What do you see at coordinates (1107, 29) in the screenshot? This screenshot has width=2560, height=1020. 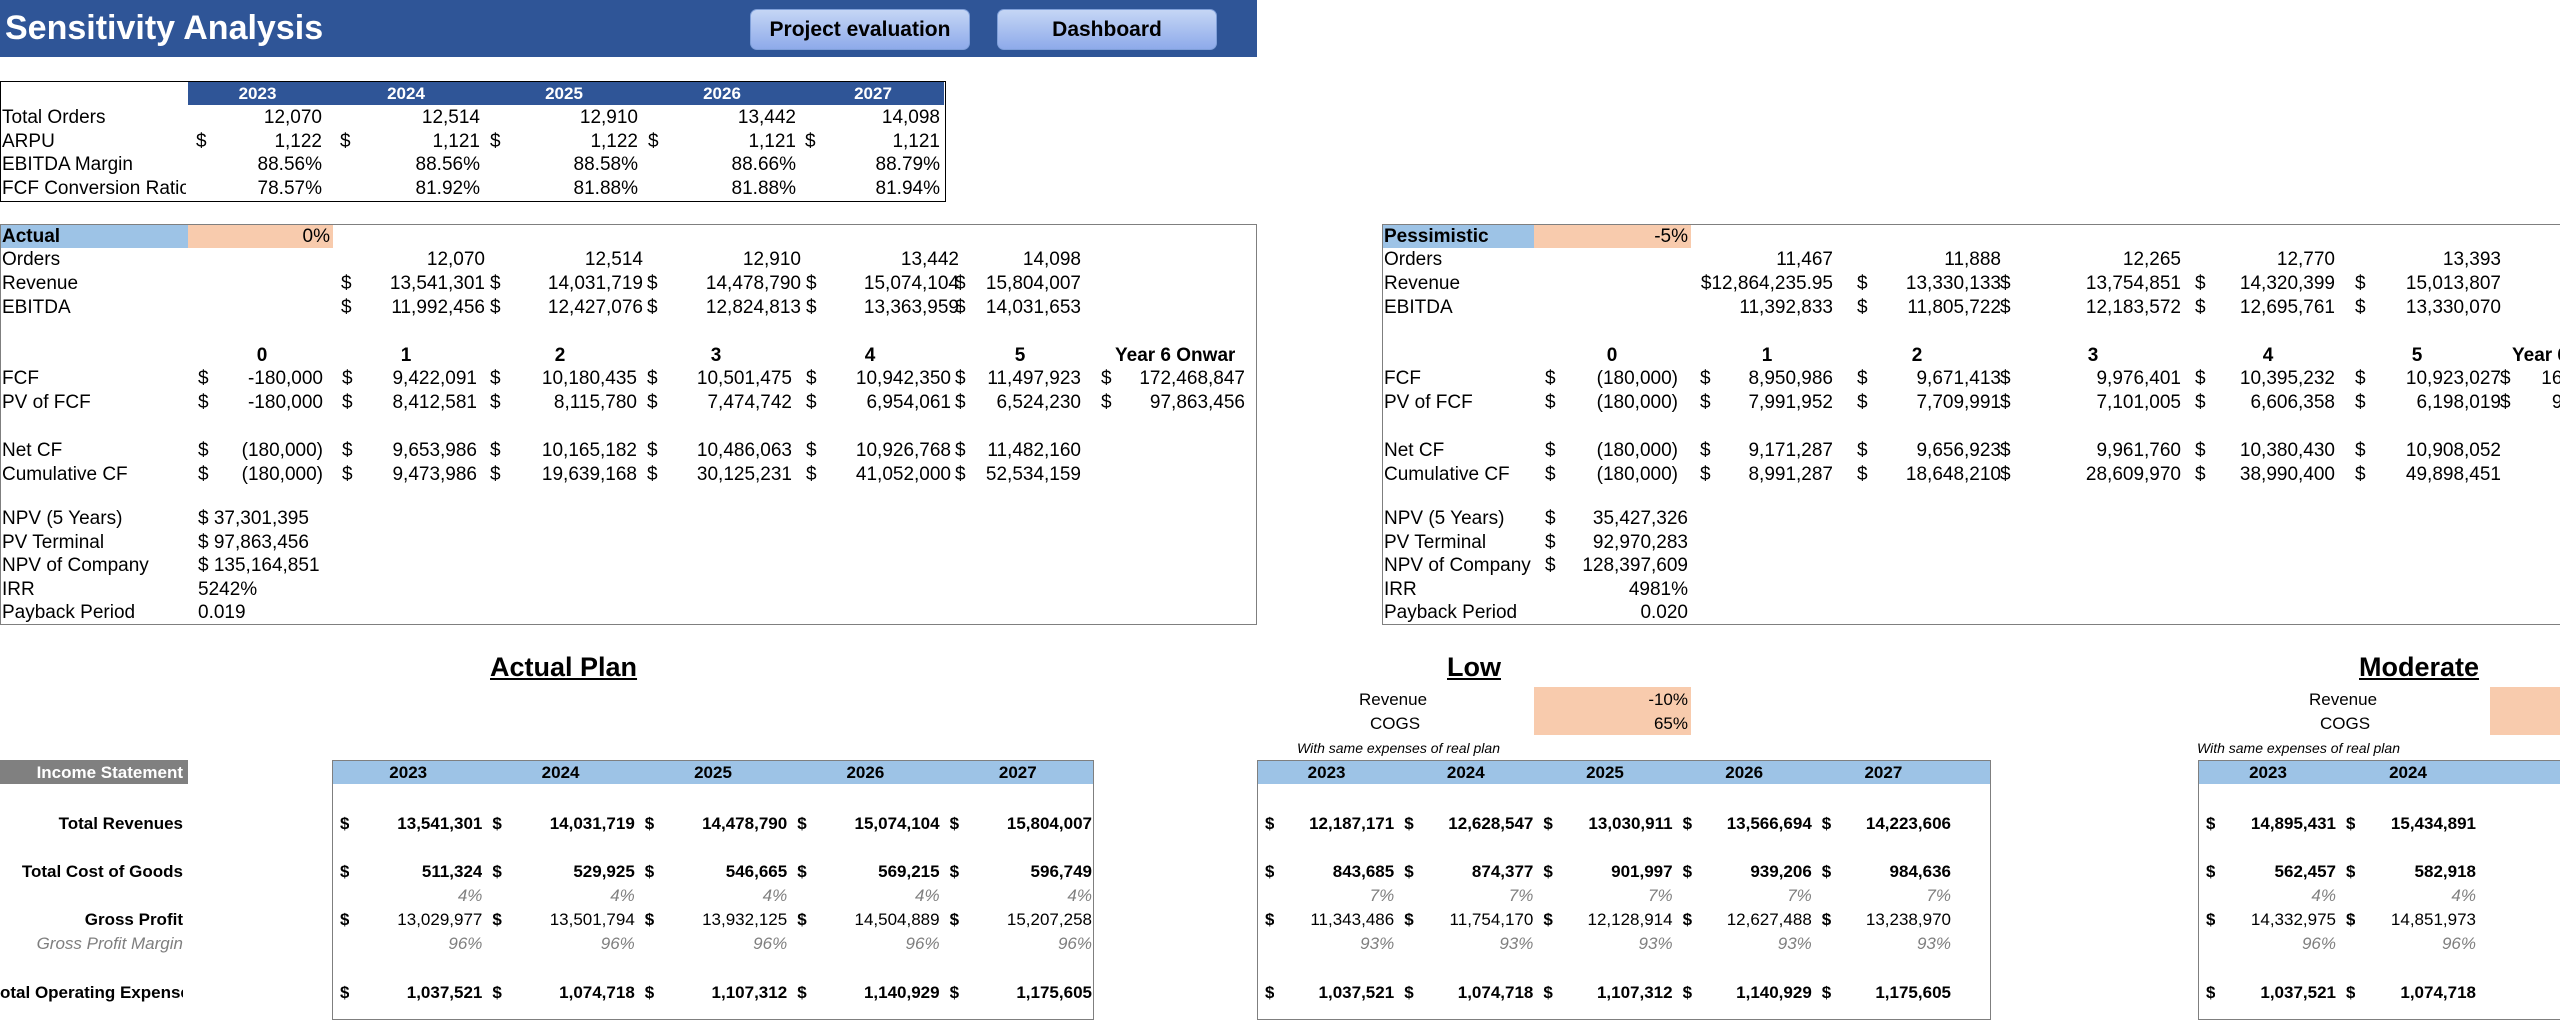 I see `dashboard-button: Dashboard` at bounding box center [1107, 29].